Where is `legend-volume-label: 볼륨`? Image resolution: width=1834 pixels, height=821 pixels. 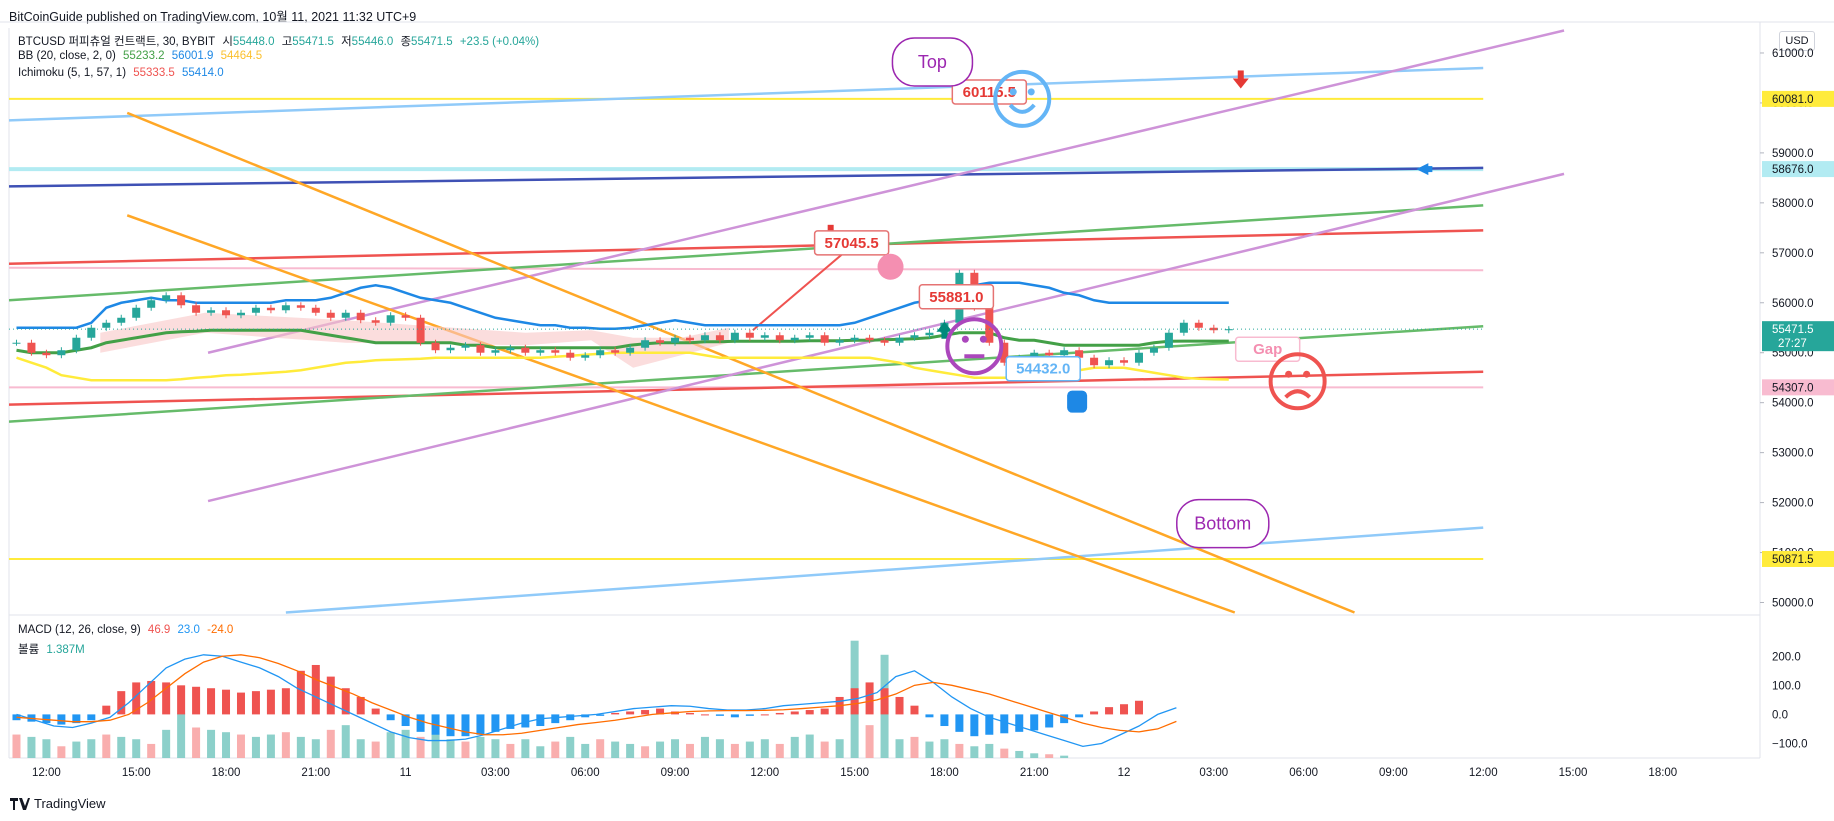
legend-volume-label: 볼륨 is located at coordinates (29, 650).